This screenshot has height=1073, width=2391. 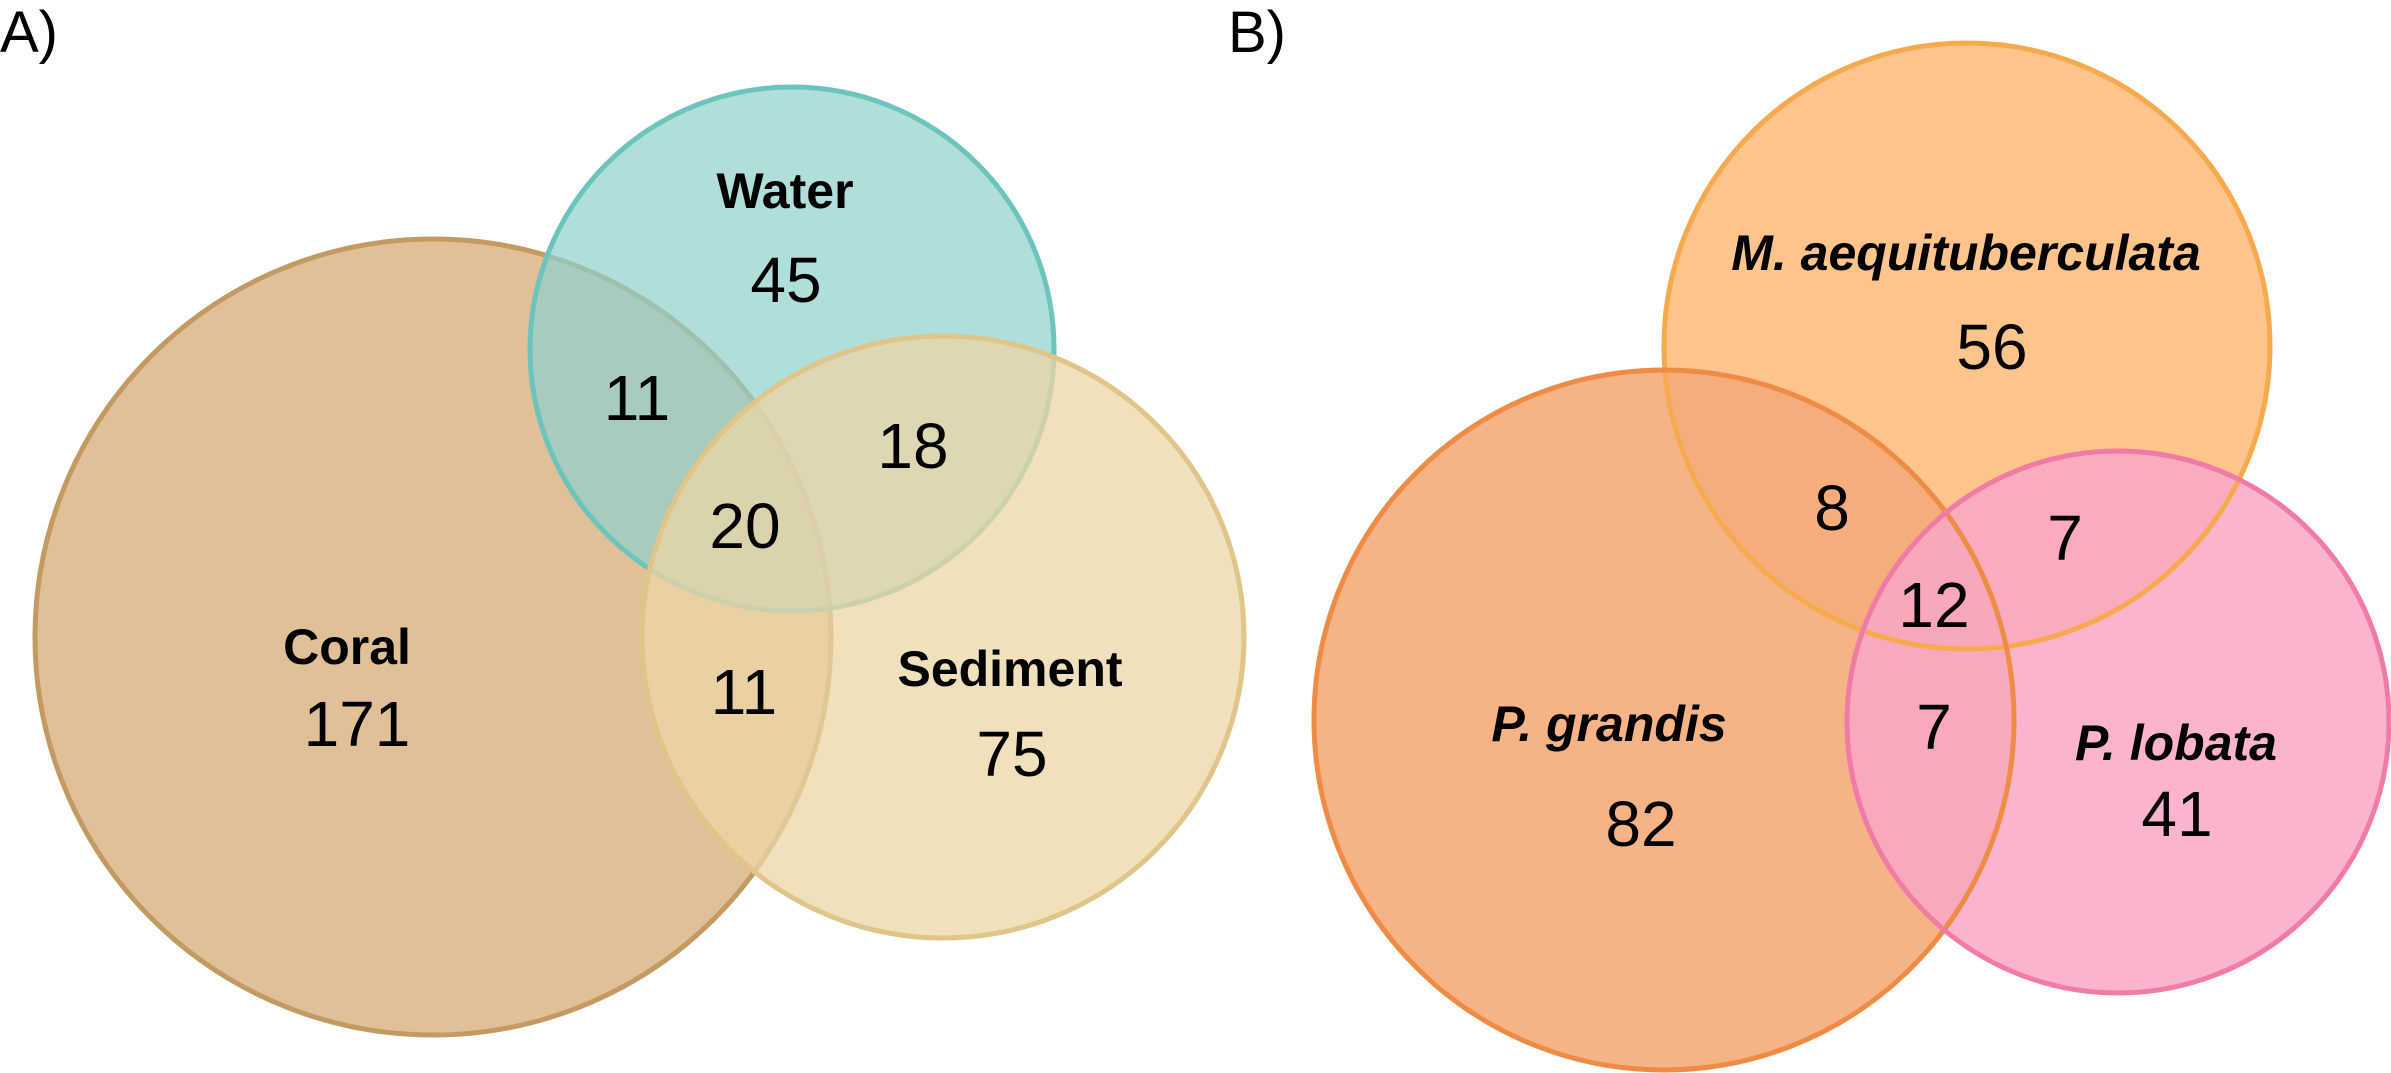 I want to click on m-aequituberculata-label: M. aequituberculata, so click(x=1966, y=253).